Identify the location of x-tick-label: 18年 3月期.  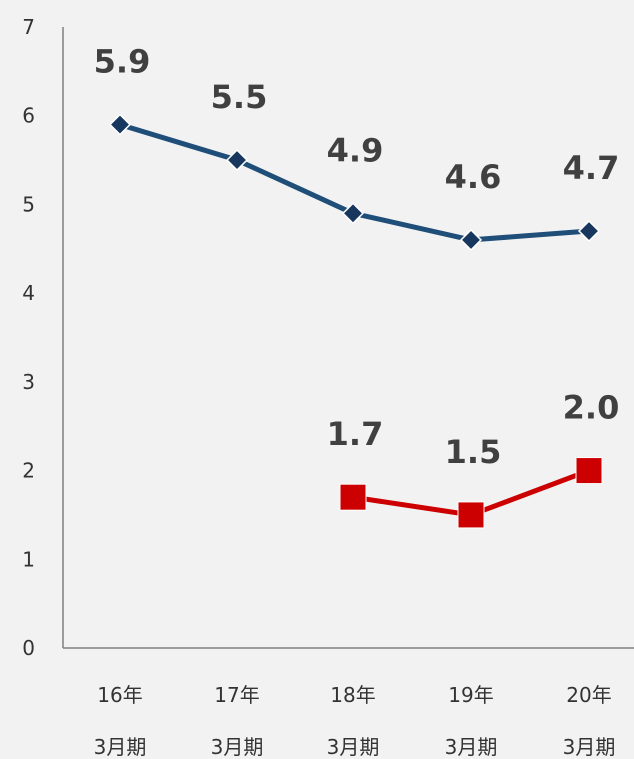
(353, 721).